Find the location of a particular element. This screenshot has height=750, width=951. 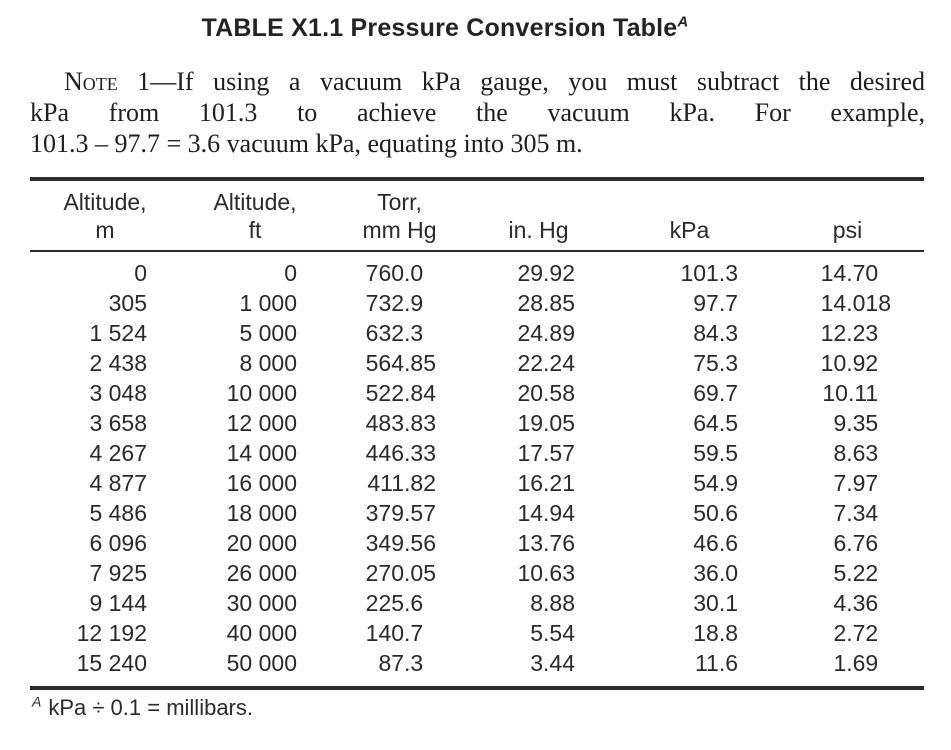

table-cell: 19.05 is located at coordinates (546, 423).